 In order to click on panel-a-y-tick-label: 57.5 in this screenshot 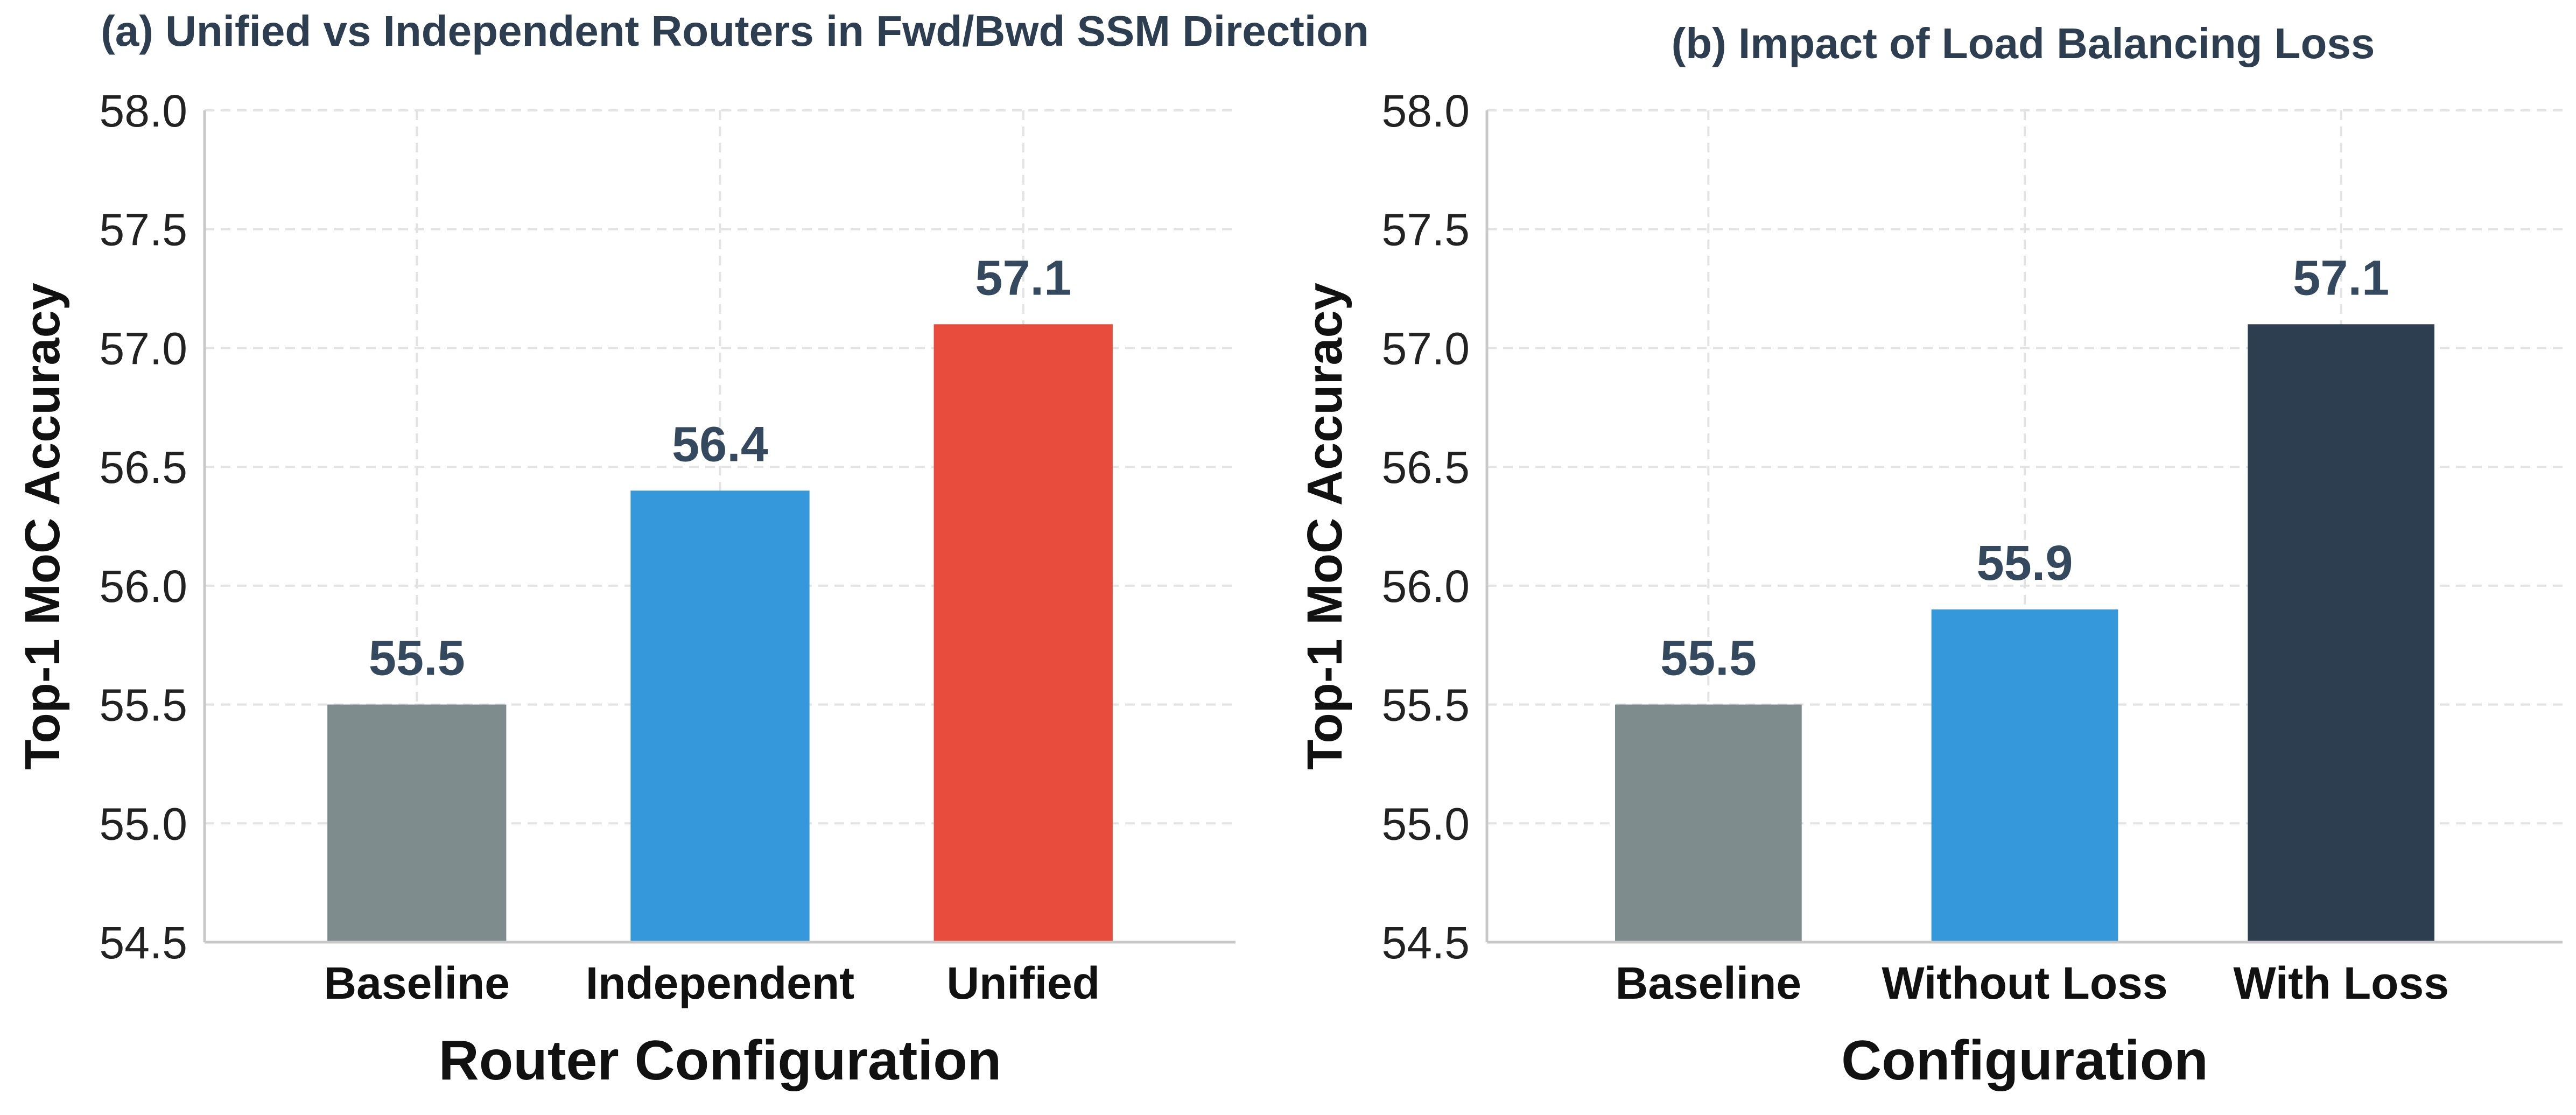, I will do `click(144, 230)`.